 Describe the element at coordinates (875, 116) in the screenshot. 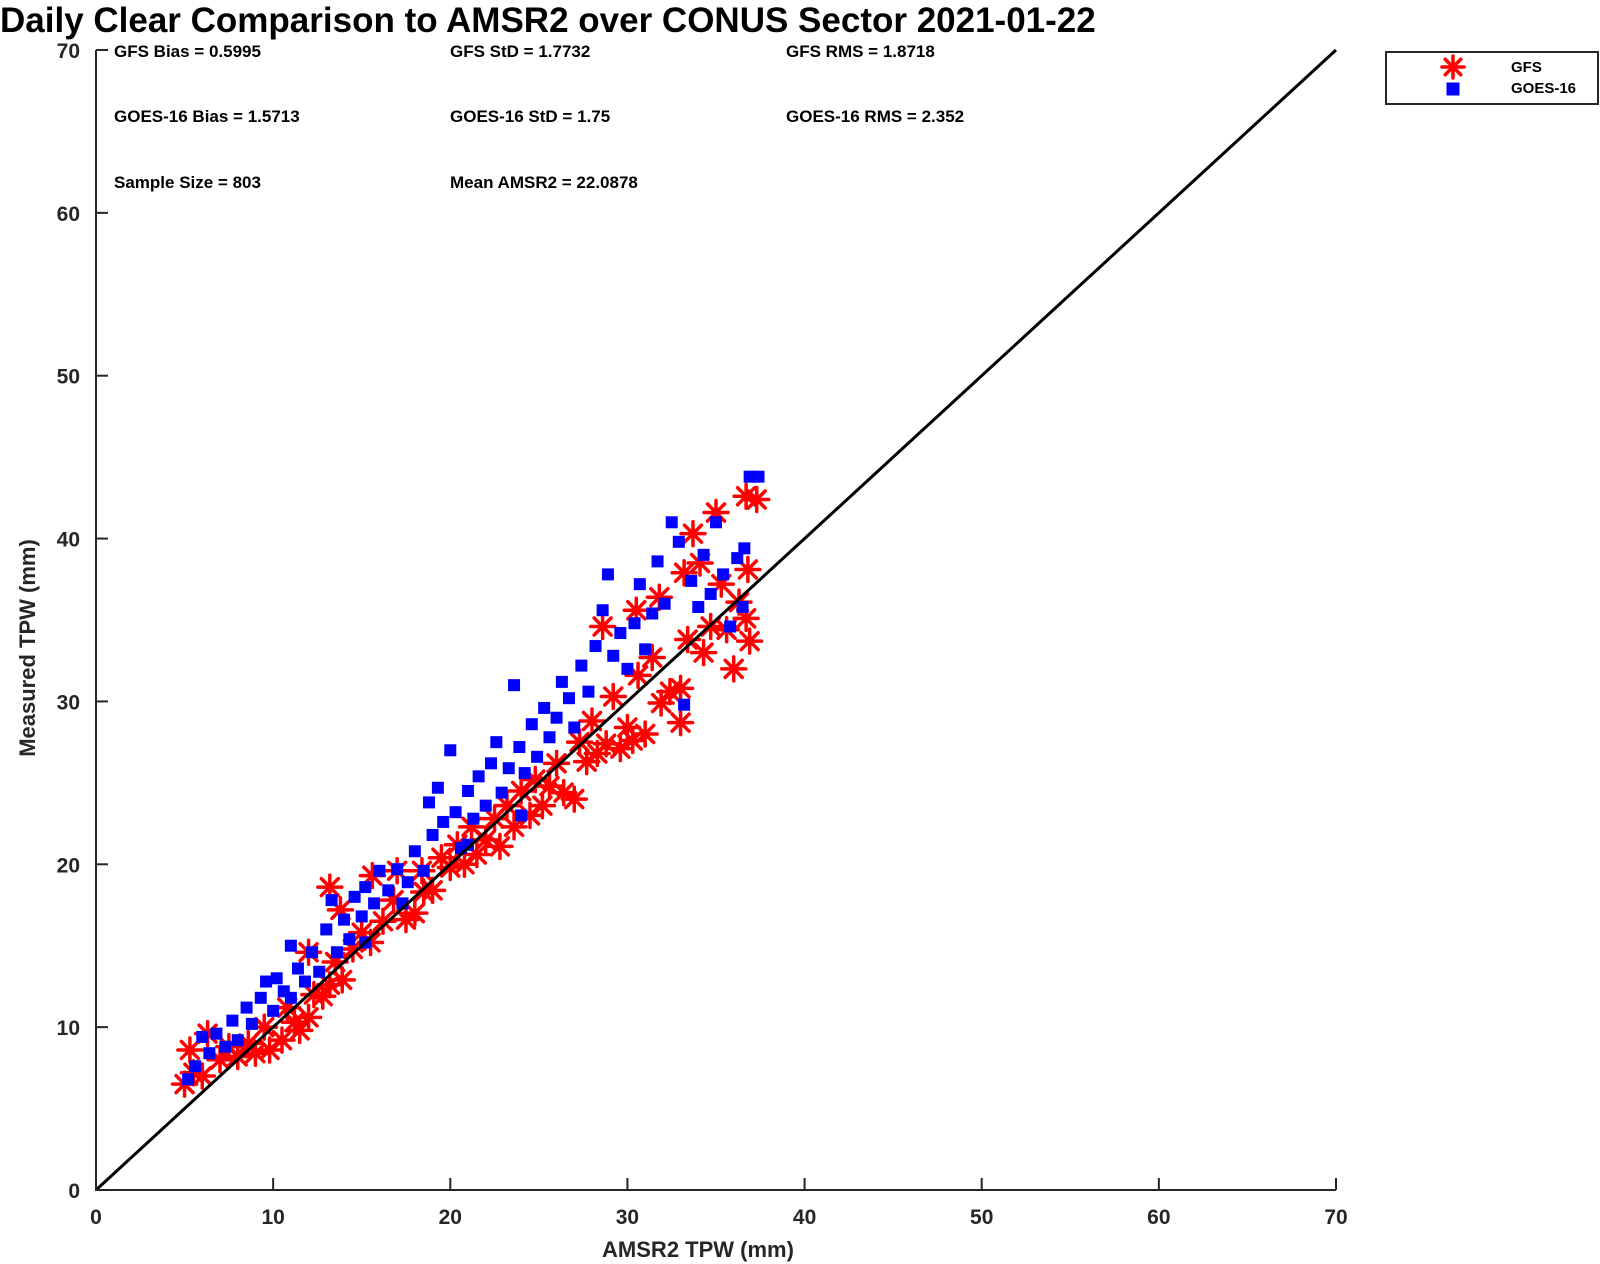

I see `stat-goes16-rms: GOES-16 RMS = 2.352` at that location.